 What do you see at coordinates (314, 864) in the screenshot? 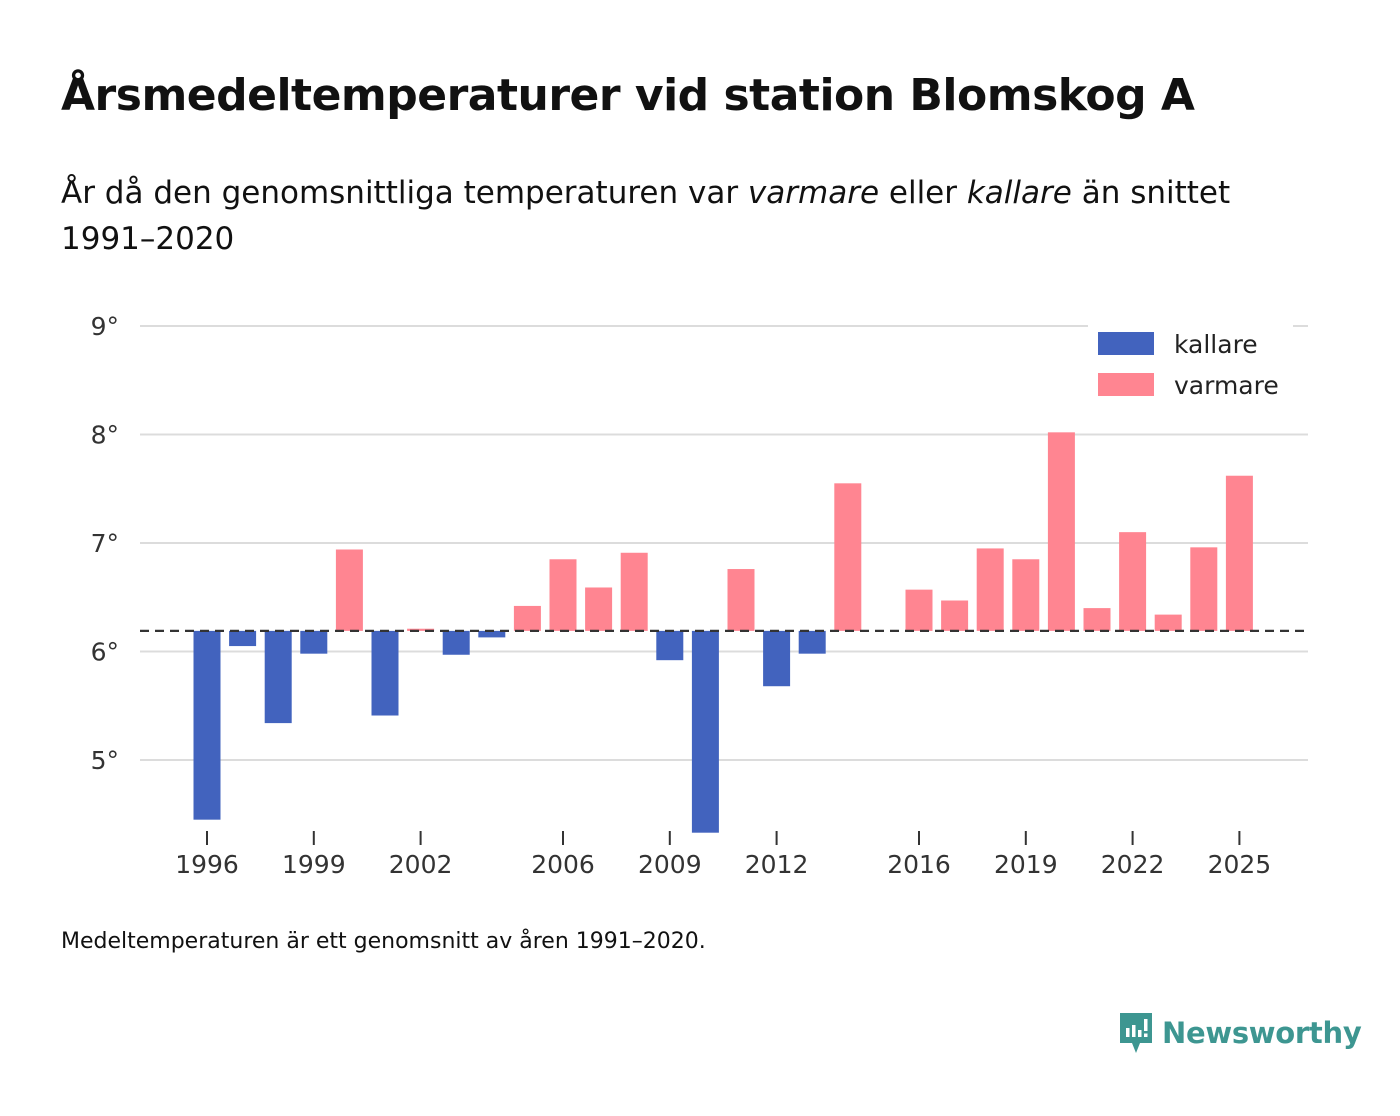
I see `x-tick-label: 1999` at bounding box center [314, 864].